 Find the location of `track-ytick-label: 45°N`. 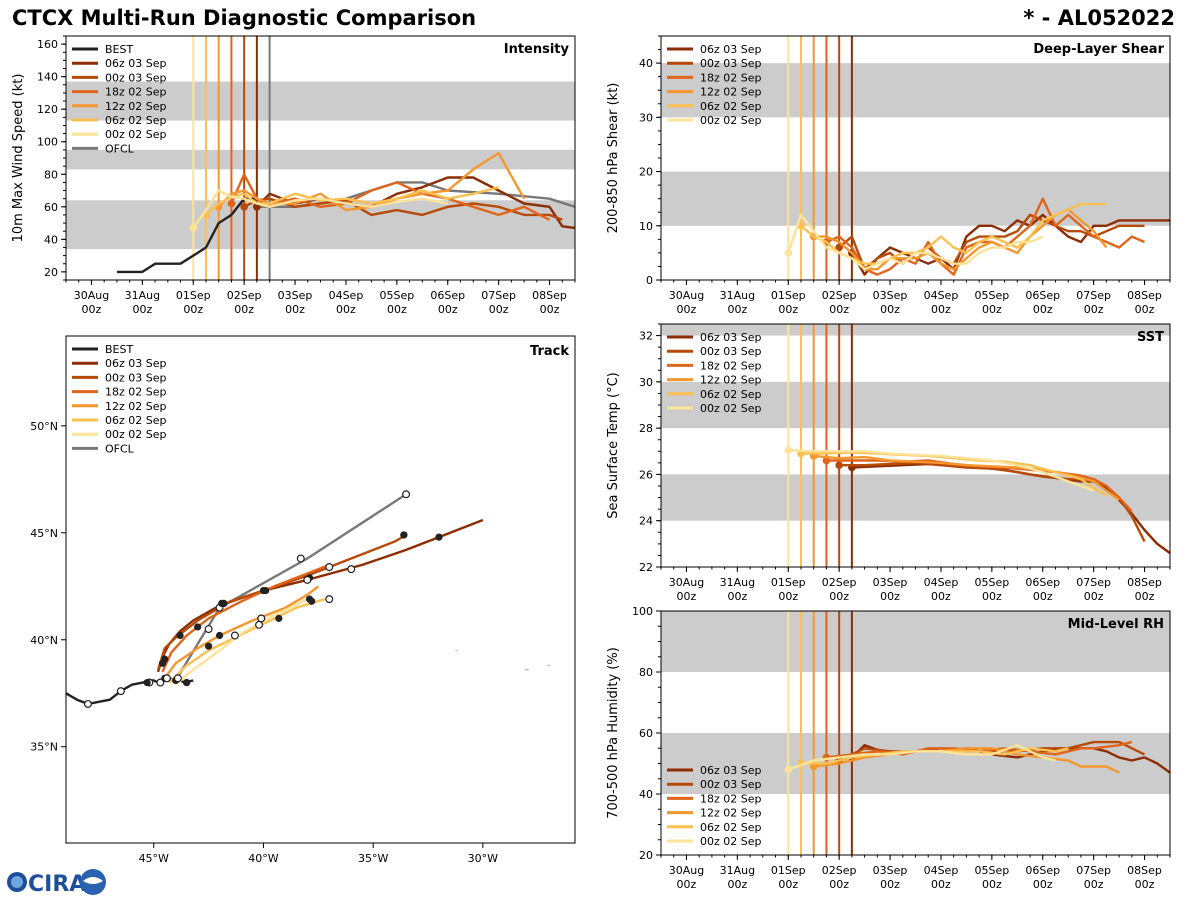

track-ytick-label: 45°N is located at coordinates (44, 533).